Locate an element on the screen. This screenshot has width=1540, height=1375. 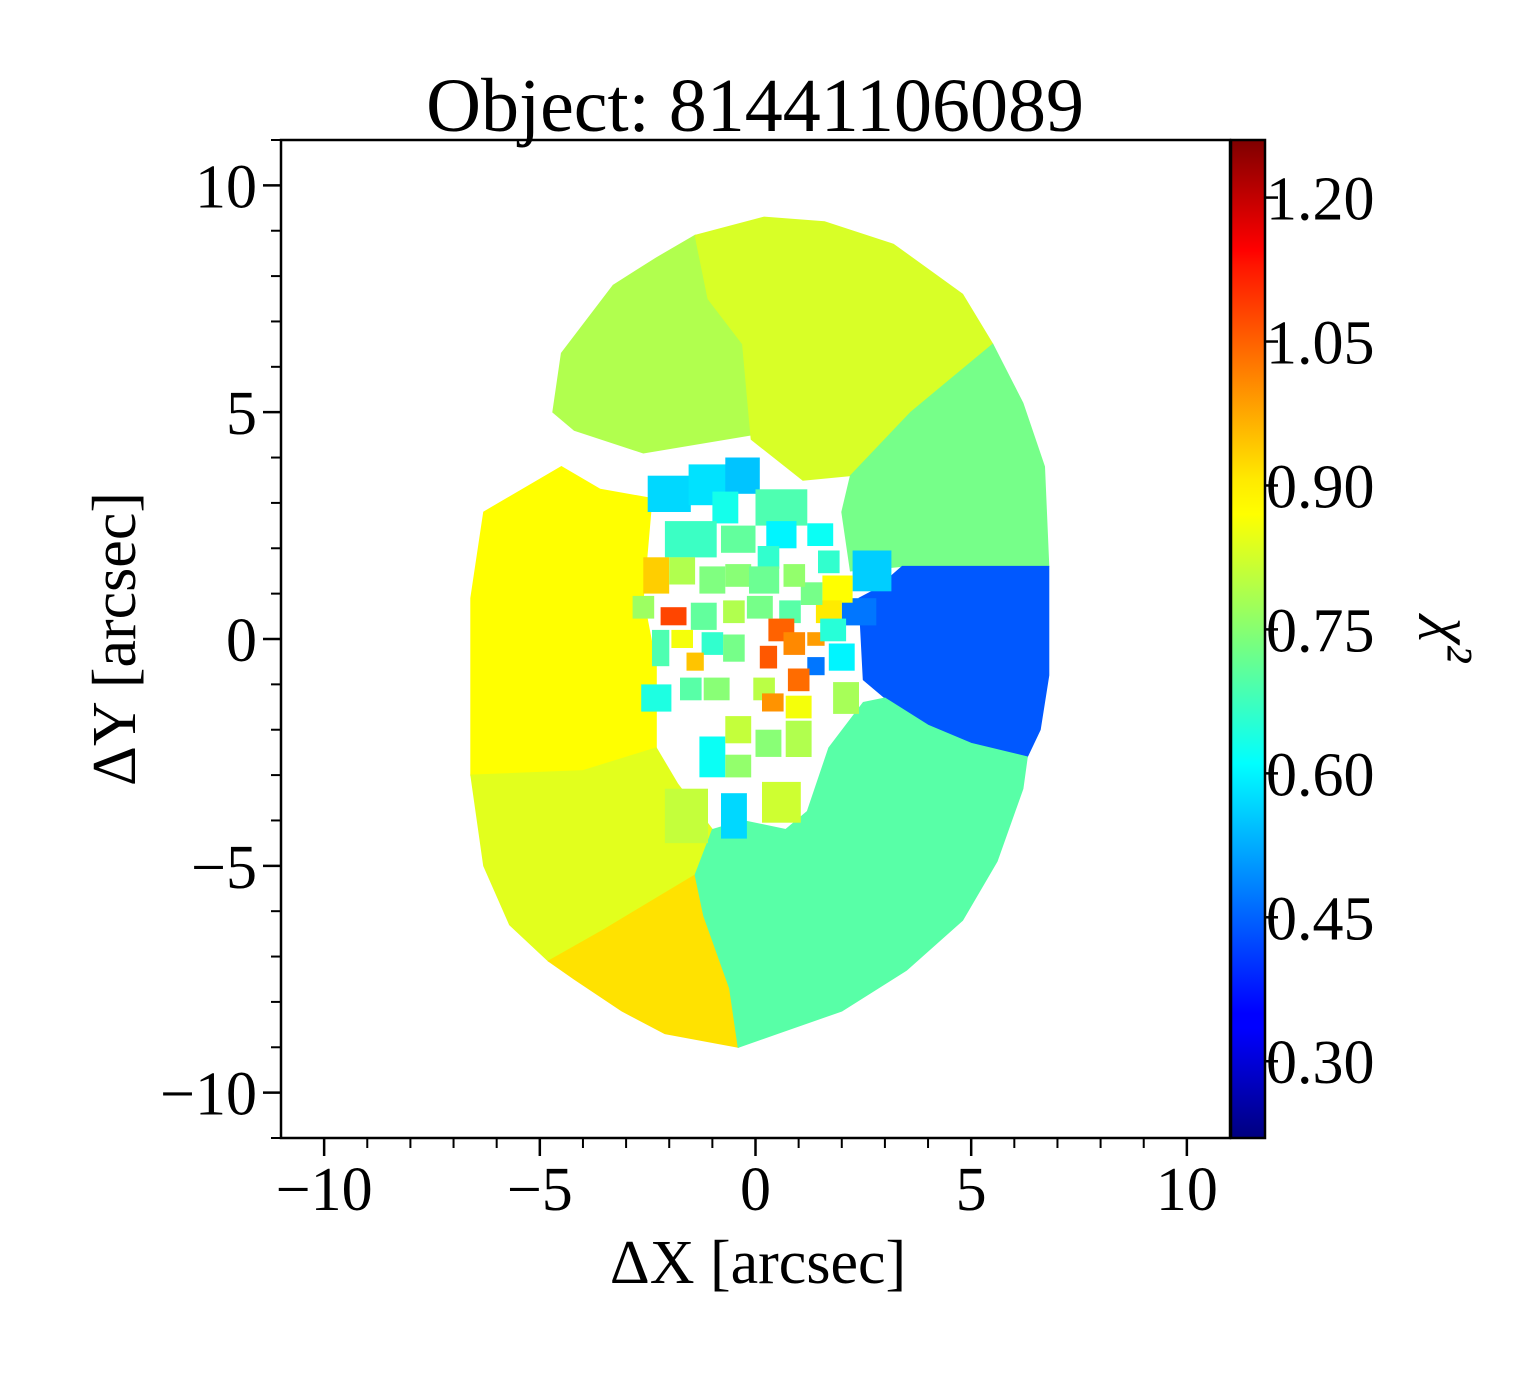
y-axis-label: ΔY [arcsec] is located at coordinates (115, 639).